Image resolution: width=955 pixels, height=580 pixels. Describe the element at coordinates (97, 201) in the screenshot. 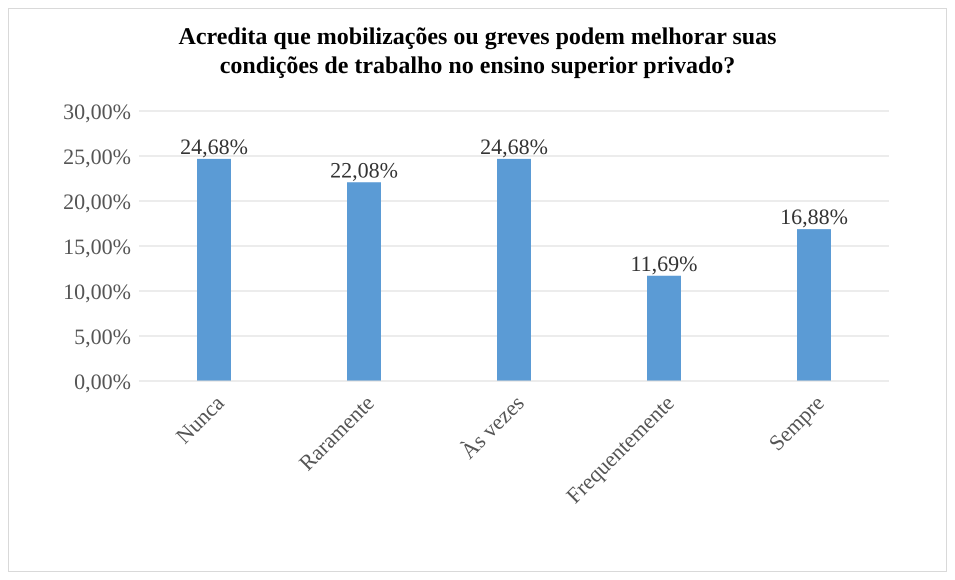

I see `y-tick-label: 20,00%` at that location.